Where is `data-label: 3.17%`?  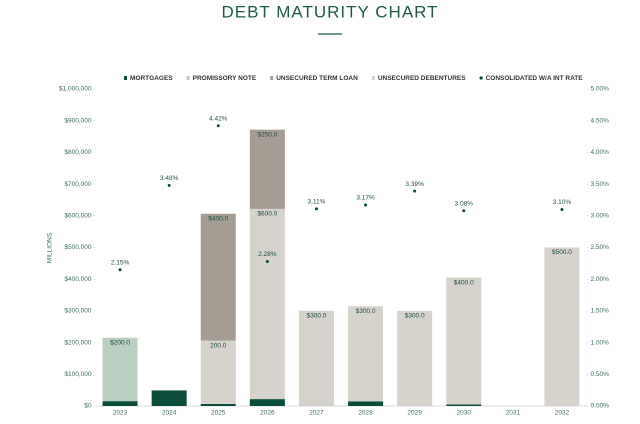
data-label: 3.17% is located at coordinates (365, 198).